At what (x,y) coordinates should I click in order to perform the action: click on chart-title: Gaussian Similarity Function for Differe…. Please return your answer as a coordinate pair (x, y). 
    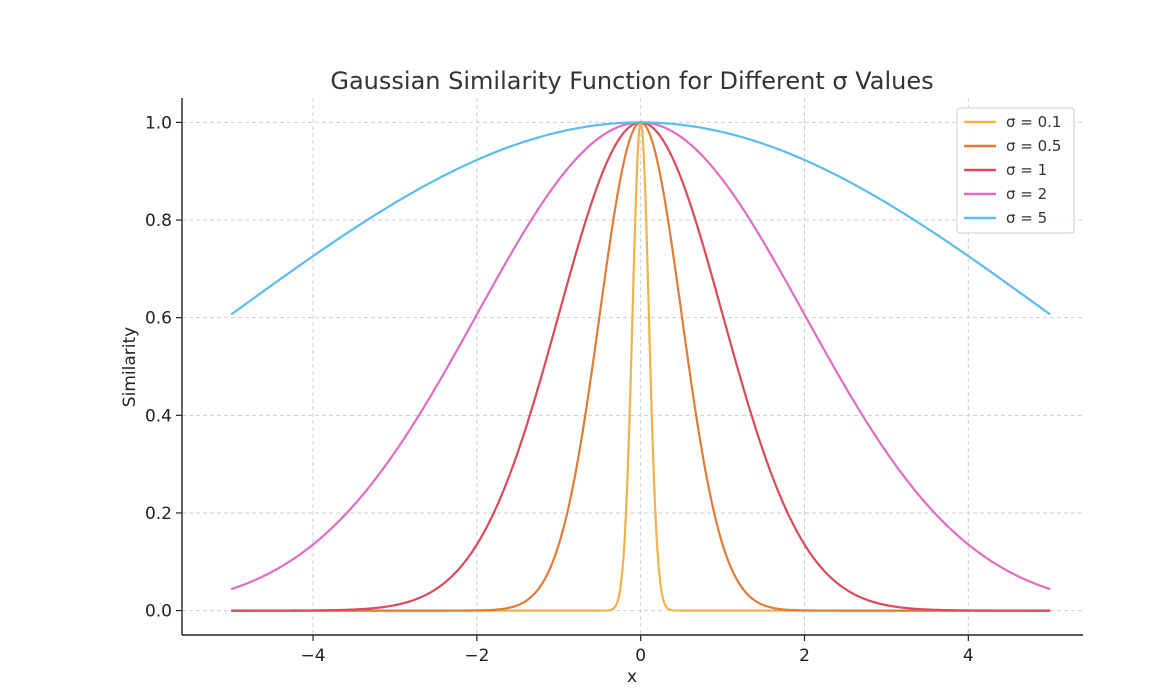
    Looking at the image, I should click on (631, 81).